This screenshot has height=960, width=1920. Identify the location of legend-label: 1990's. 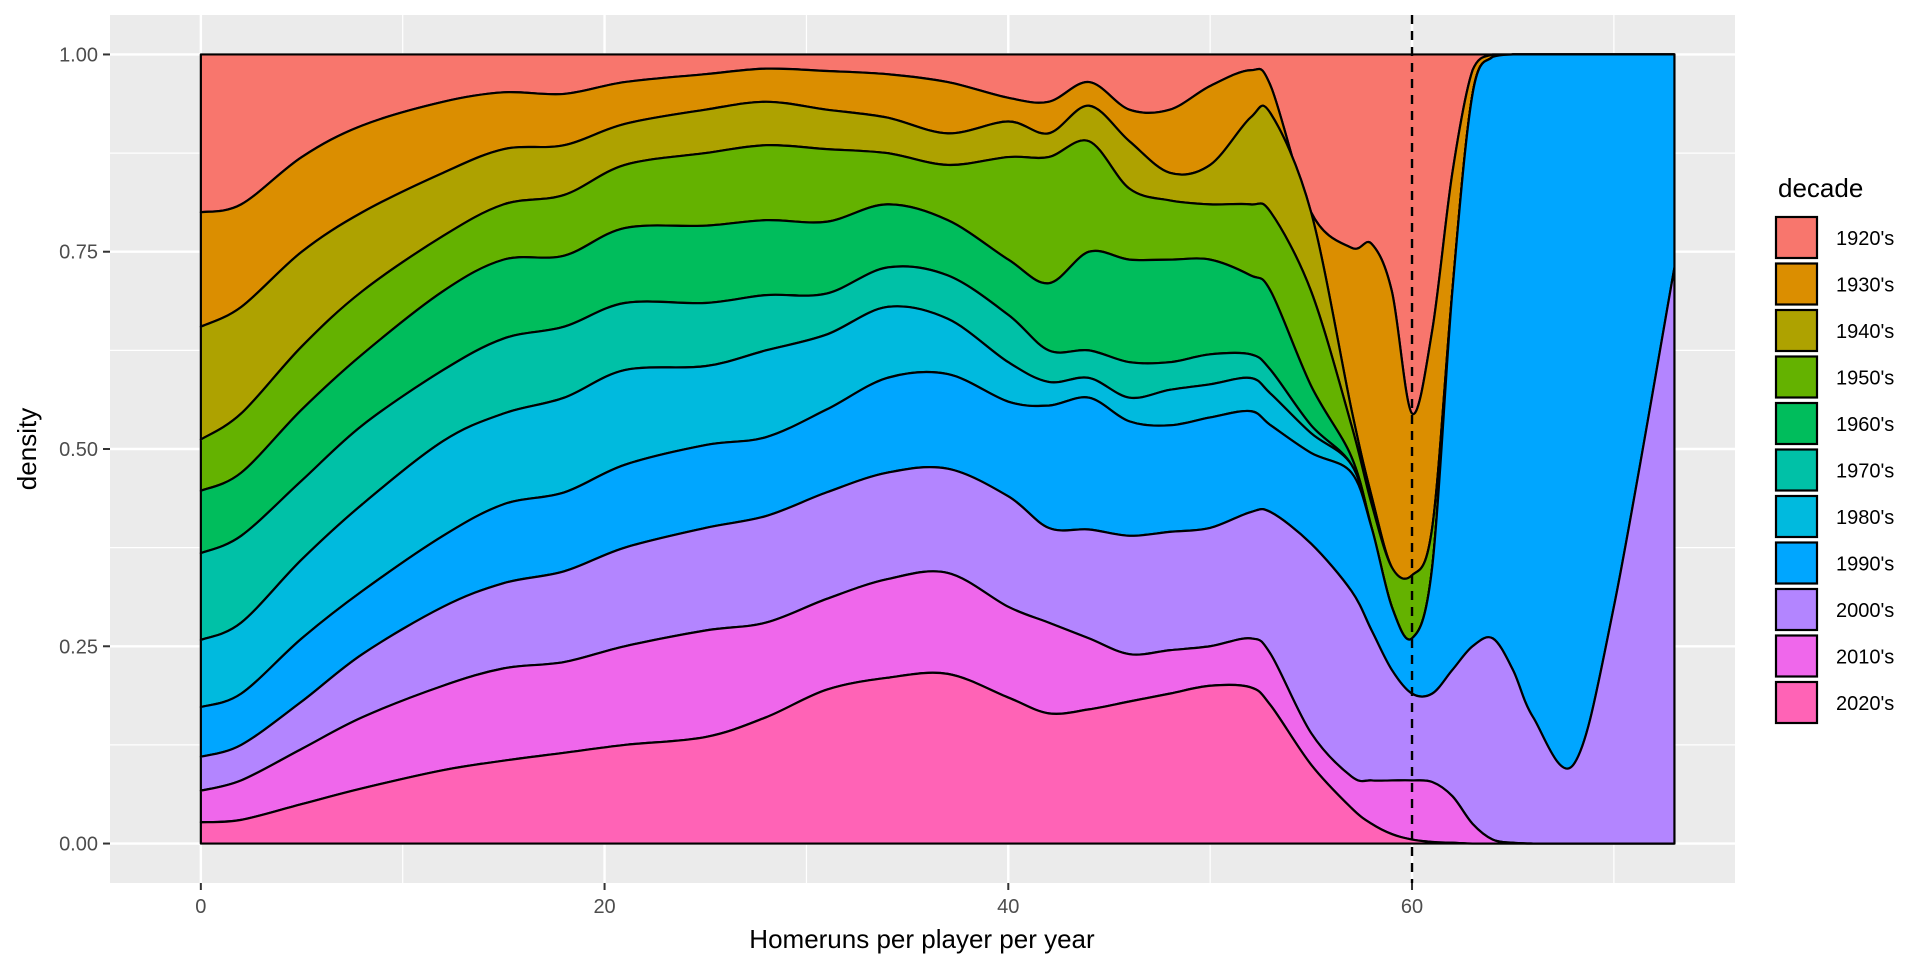
(1865, 565).